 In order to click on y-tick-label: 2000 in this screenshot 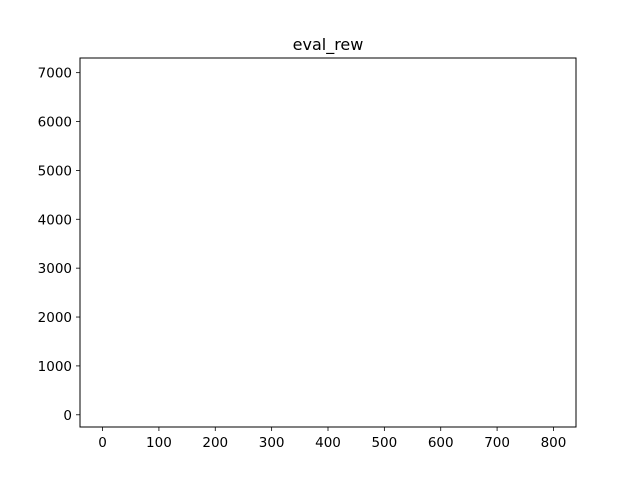, I will do `click(55, 318)`.